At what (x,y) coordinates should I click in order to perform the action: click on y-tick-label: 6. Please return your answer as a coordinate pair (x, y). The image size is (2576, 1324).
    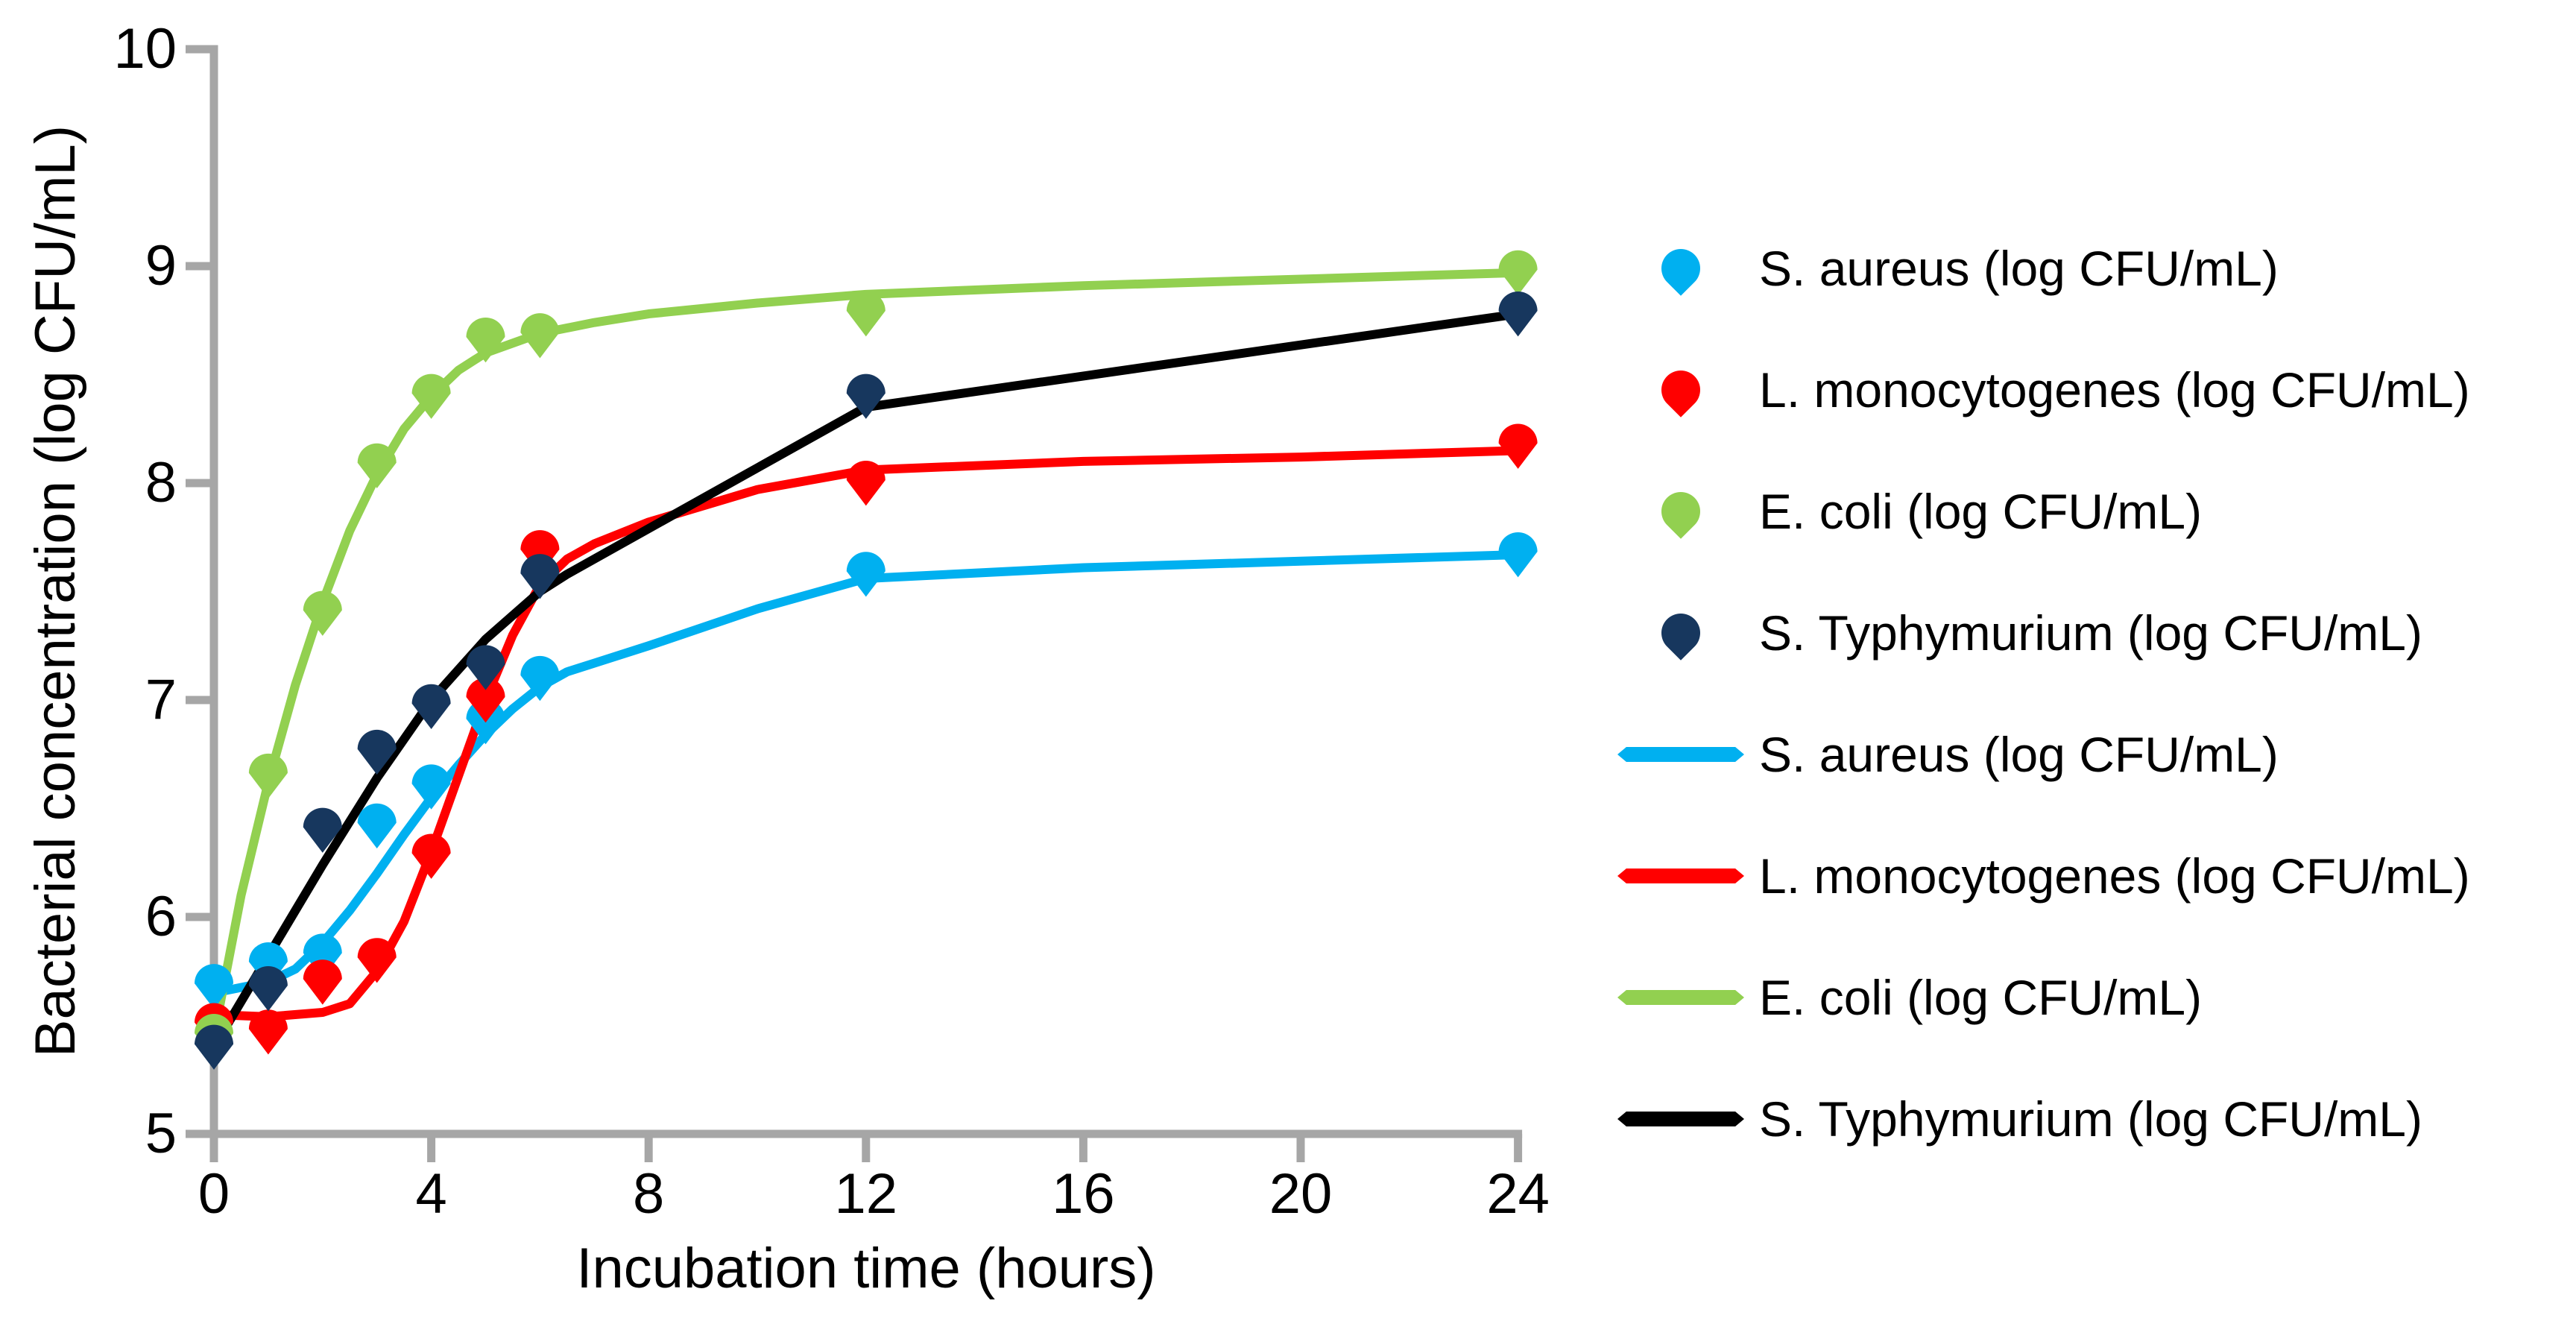
    Looking at the image, I should click on (161, 916).